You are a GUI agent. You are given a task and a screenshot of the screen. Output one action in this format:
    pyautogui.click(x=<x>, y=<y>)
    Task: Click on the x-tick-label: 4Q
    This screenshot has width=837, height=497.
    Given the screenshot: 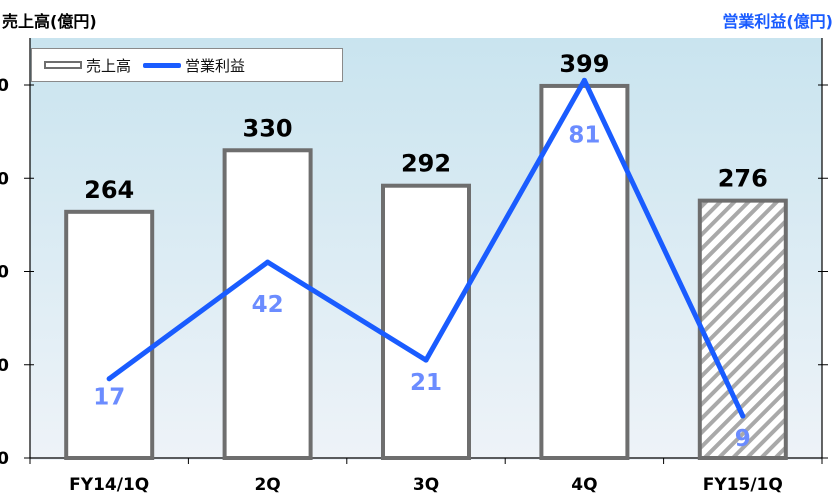 What is the action you would take?
    pyautogui.click(x=584, y=485)
    